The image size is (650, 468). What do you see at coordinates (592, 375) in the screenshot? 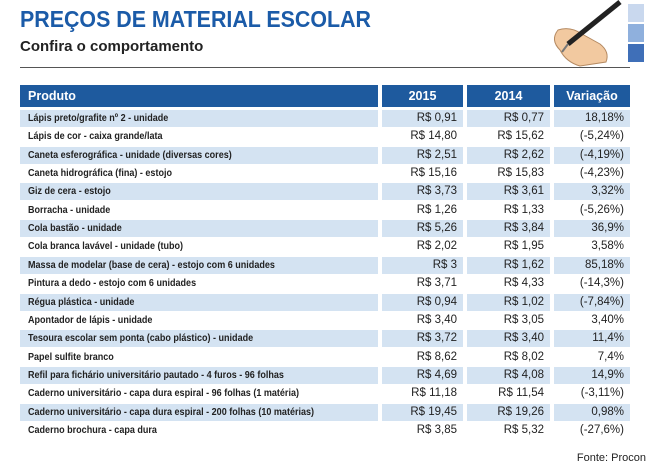
I see `variation-cell: 14,9%` at bounding box center [592, 375].